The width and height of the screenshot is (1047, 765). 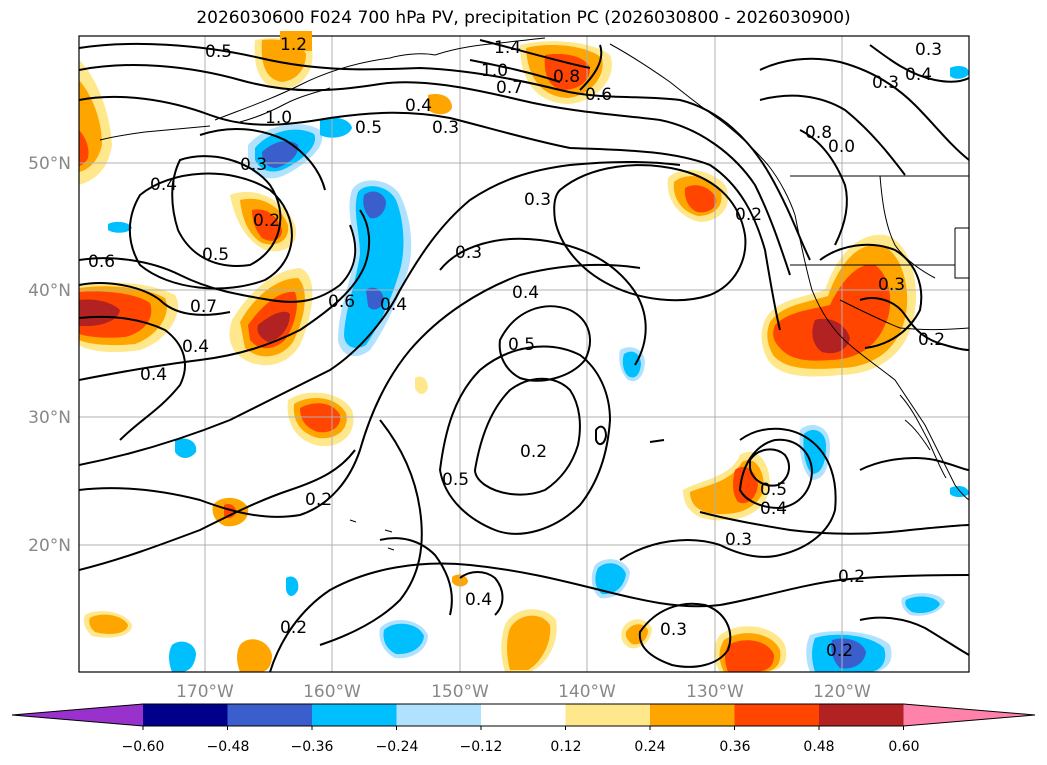 I want to click on lon-label-150w: 150°W, so click(x=460, y=692).